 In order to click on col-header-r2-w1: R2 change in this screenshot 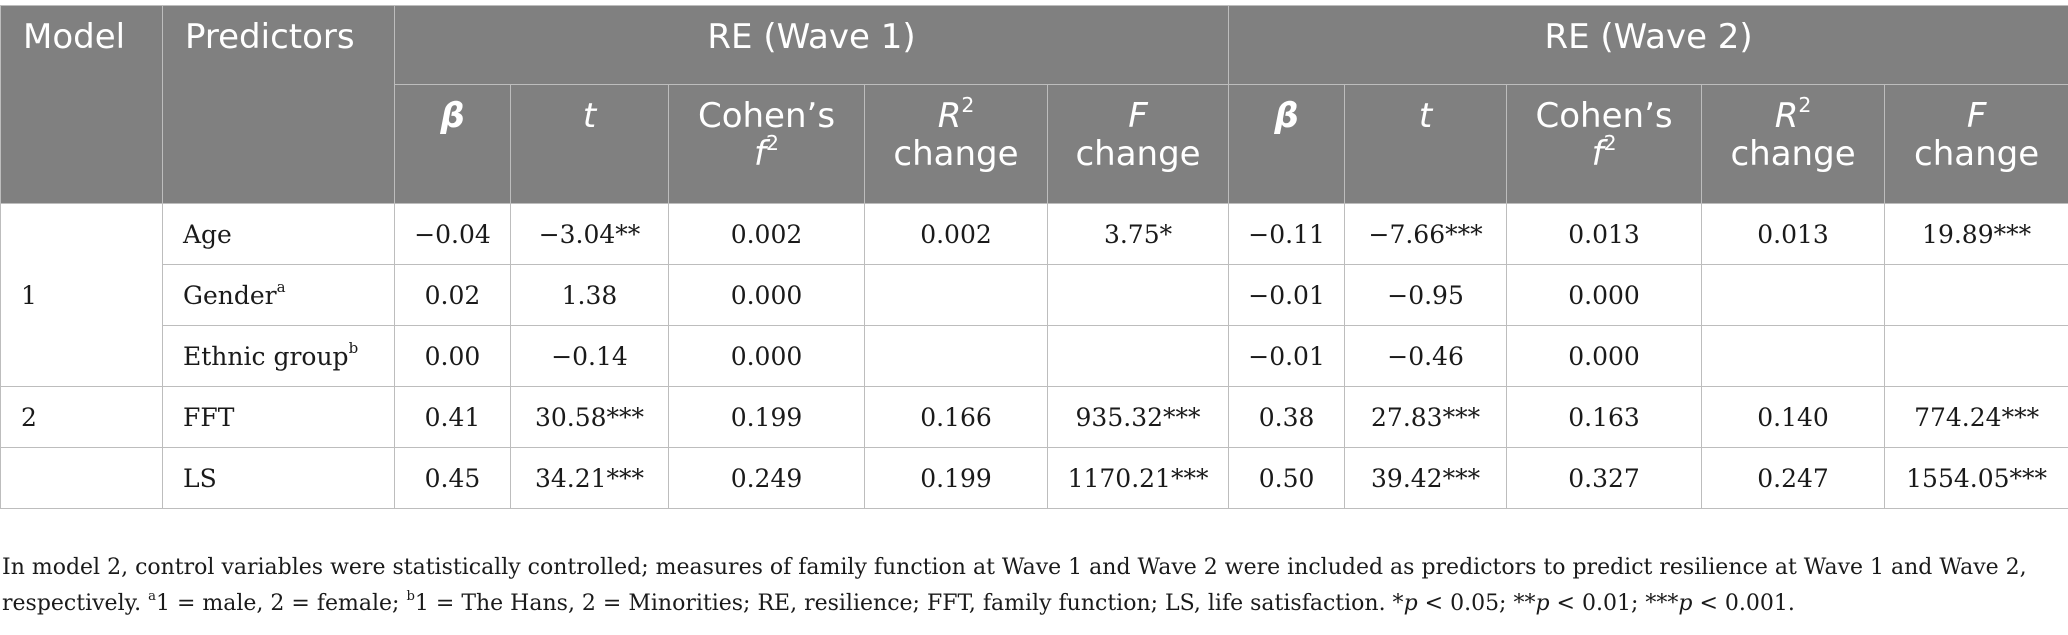, I will do `click(956, 144)`.